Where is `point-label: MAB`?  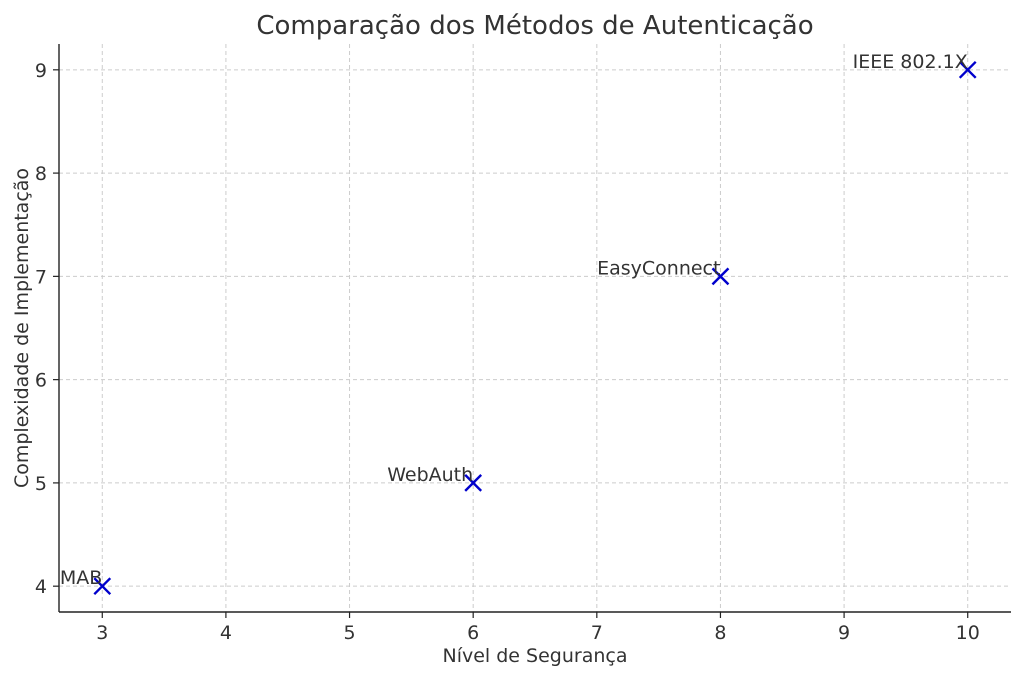 point-label: MAB is located at coordinates (81, 578).